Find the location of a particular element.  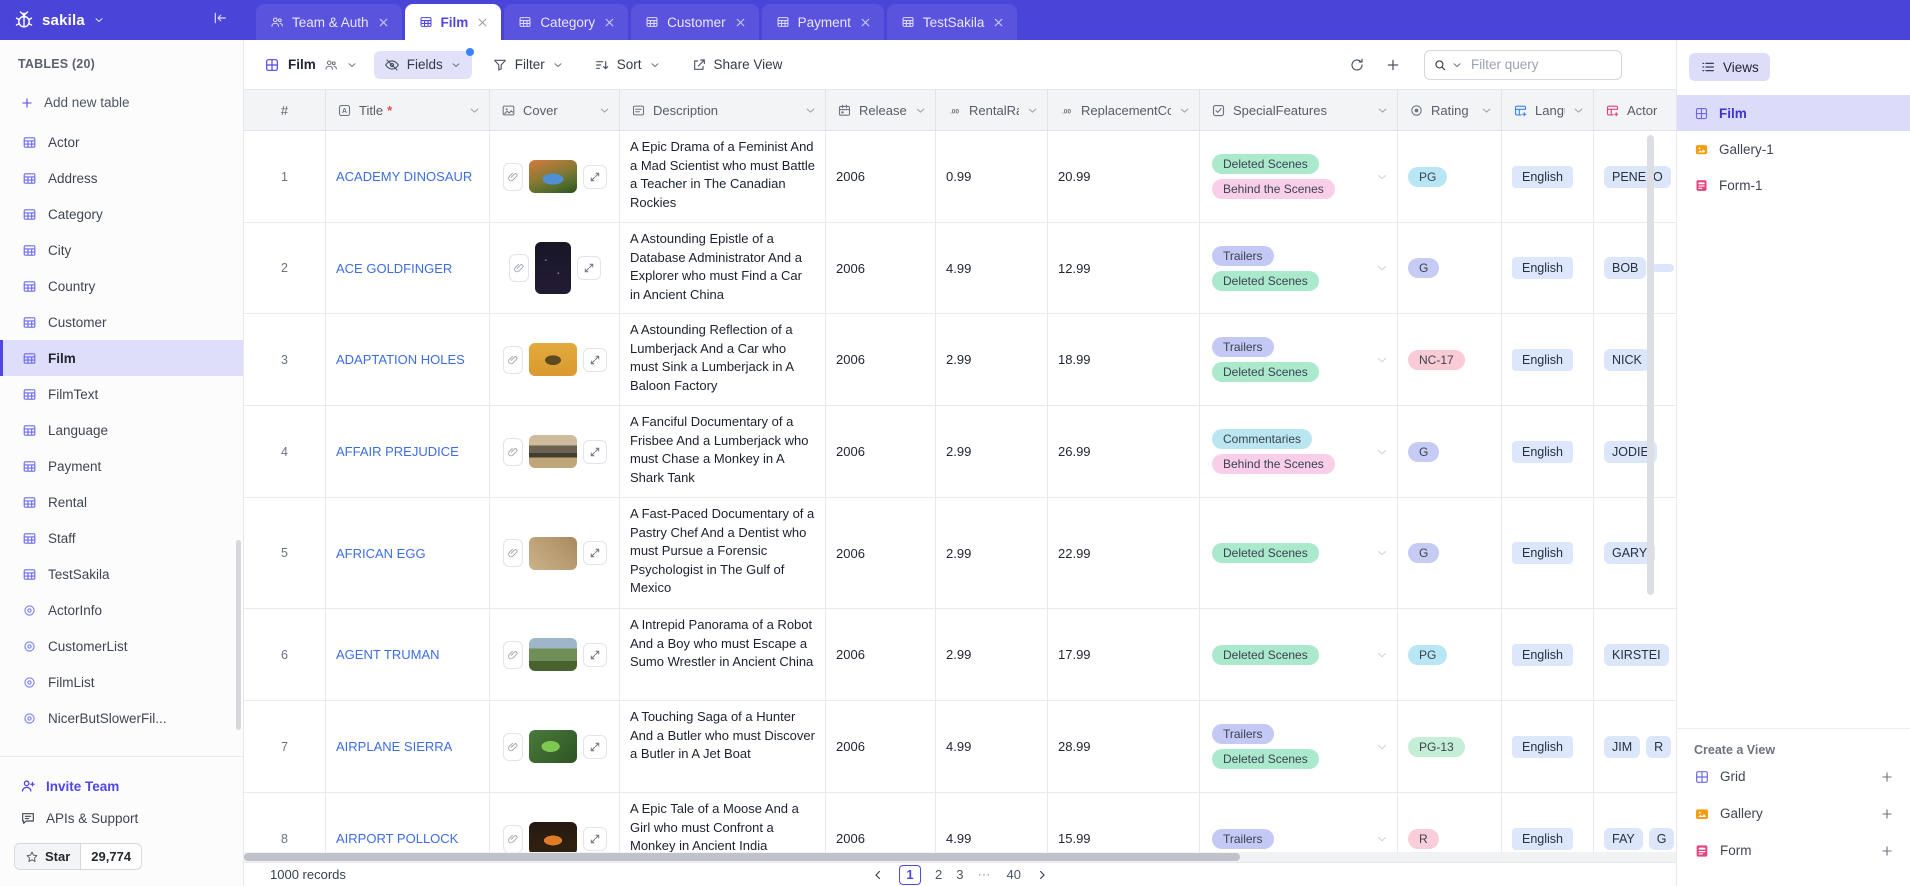

row-number-cell: 6 is located at coordinates (285, 654).